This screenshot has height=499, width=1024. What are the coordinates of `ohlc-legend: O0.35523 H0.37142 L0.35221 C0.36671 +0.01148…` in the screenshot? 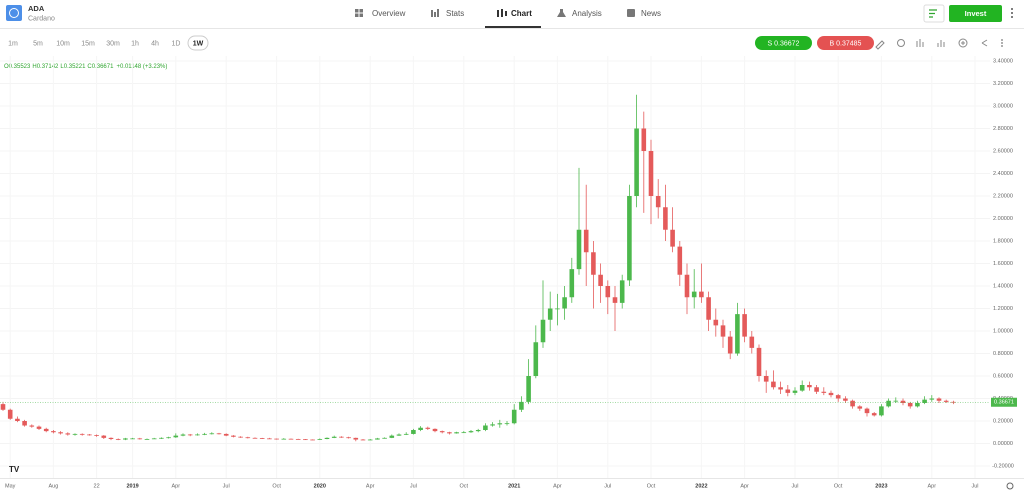 It's located at (85, 67).